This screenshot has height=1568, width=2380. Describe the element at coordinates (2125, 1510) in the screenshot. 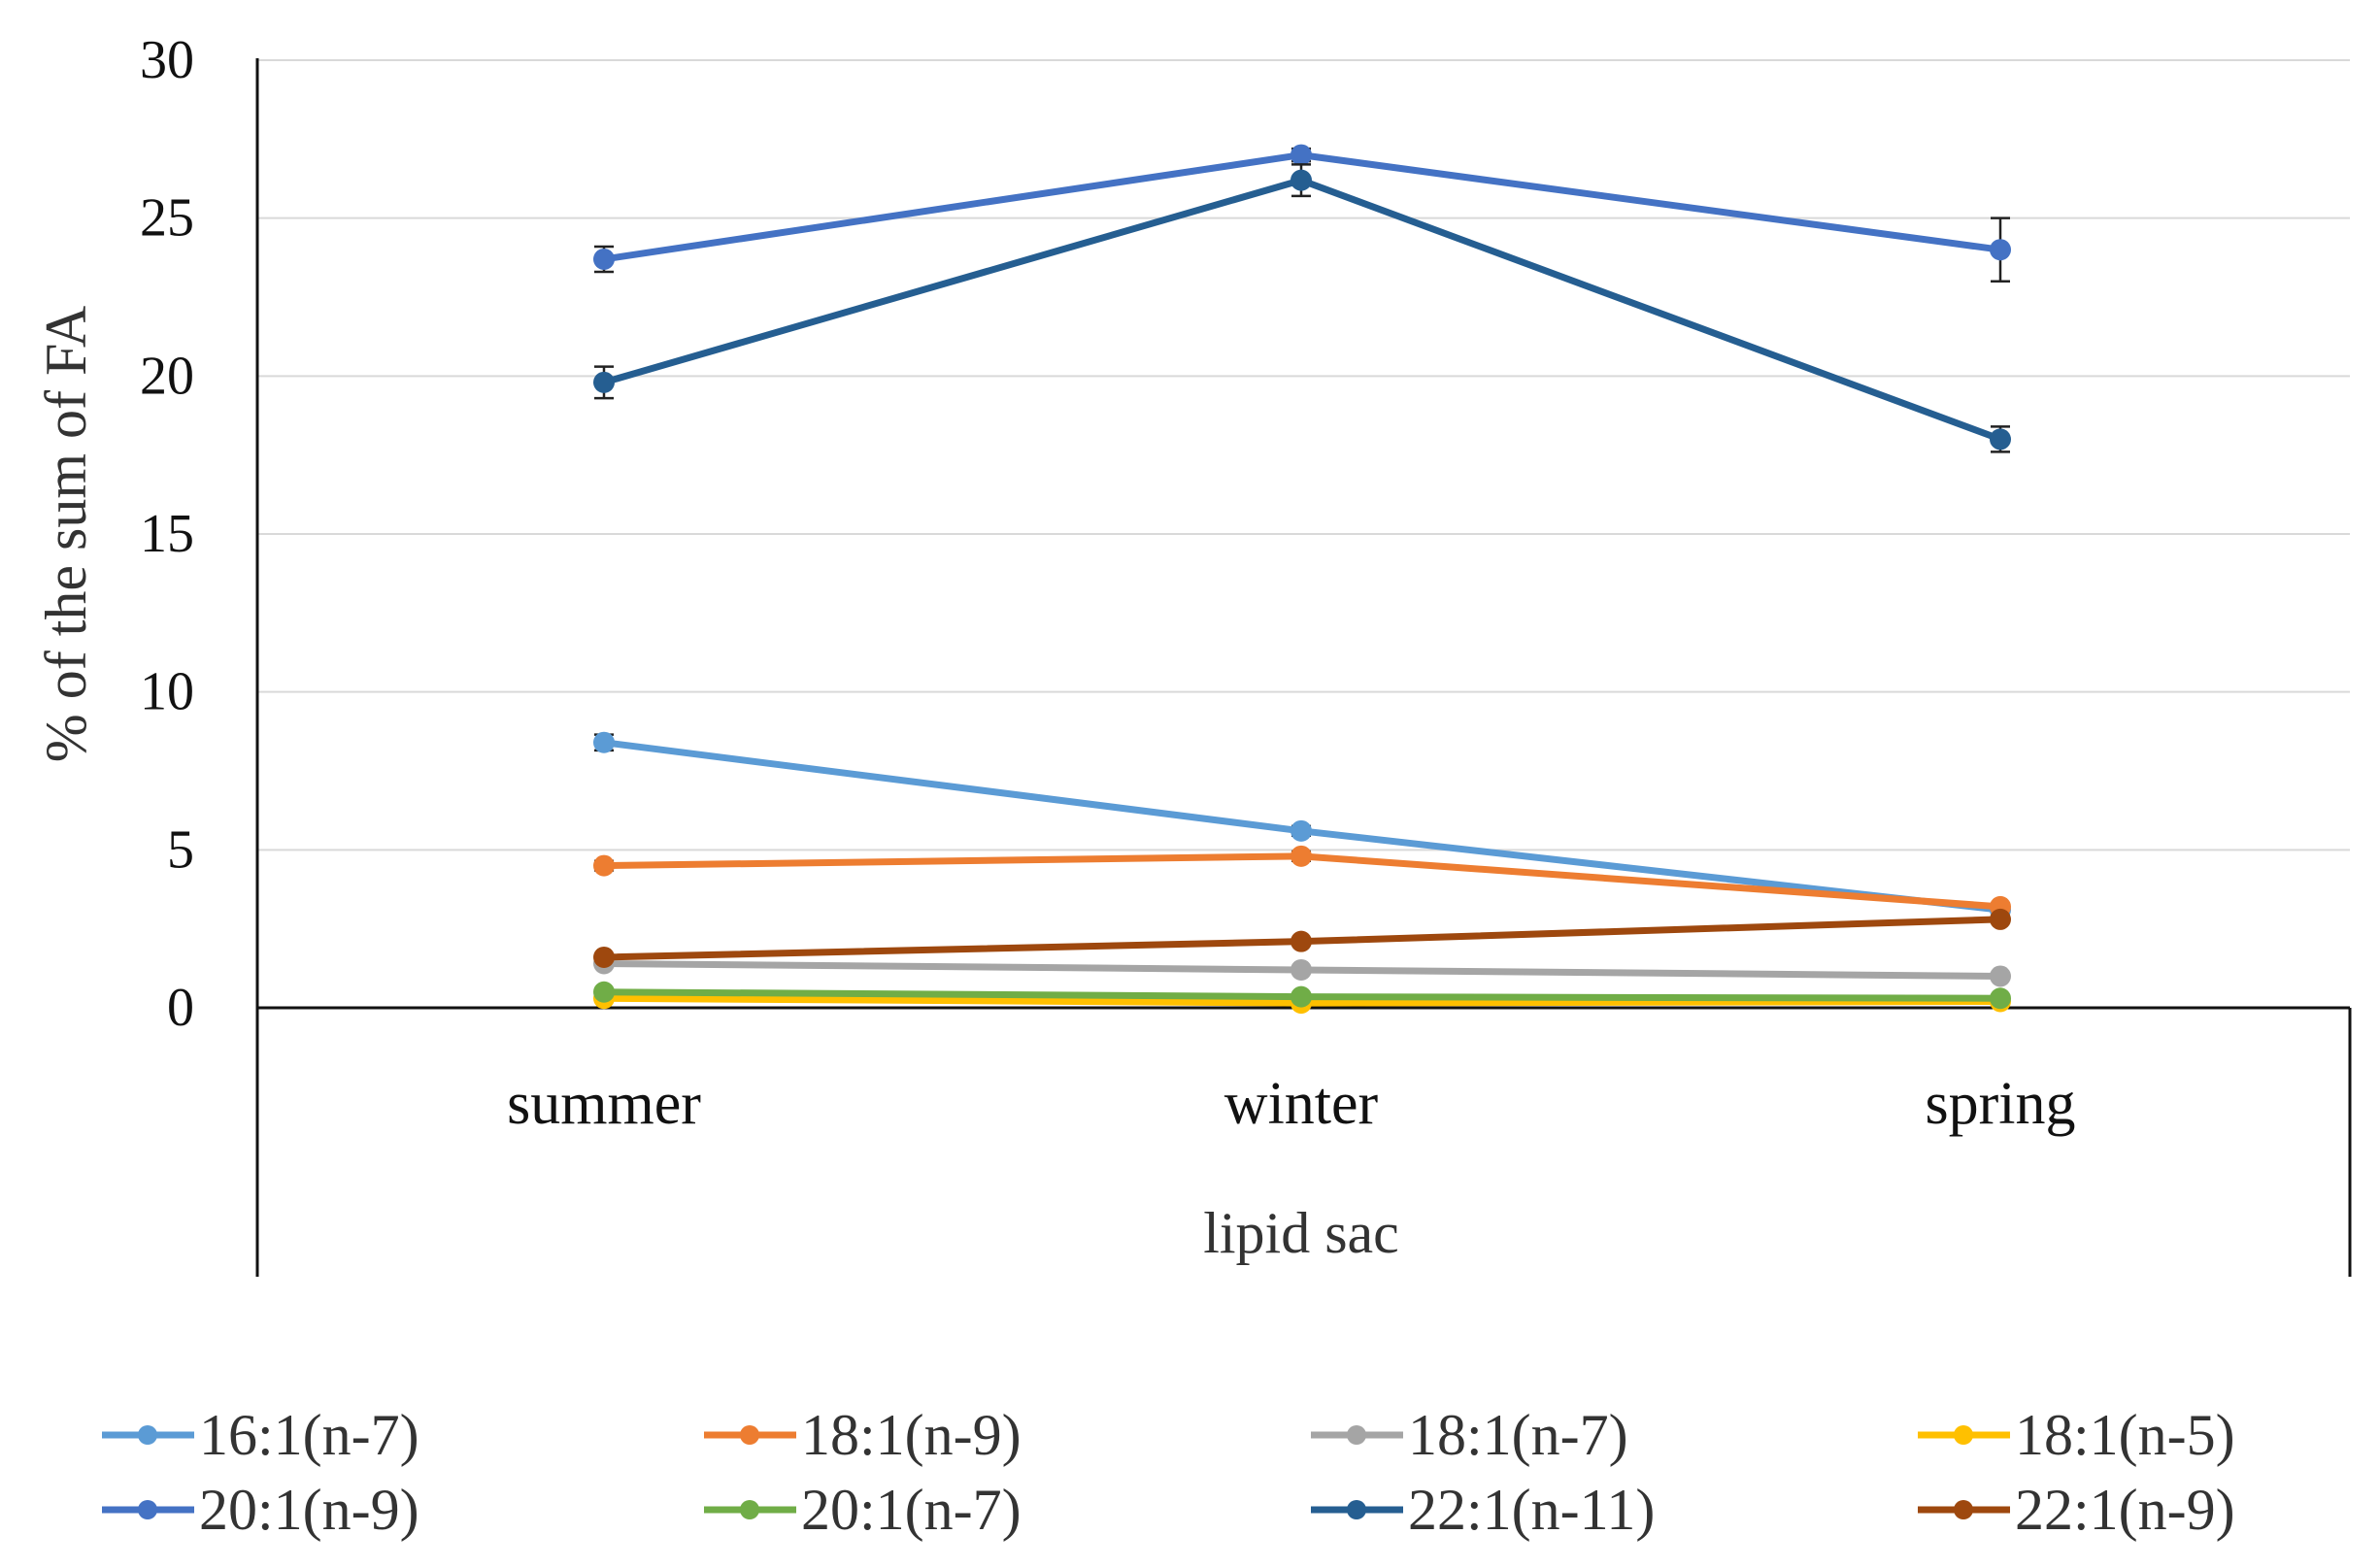

I see `legend-label: 22:1(n-9)` at that location.